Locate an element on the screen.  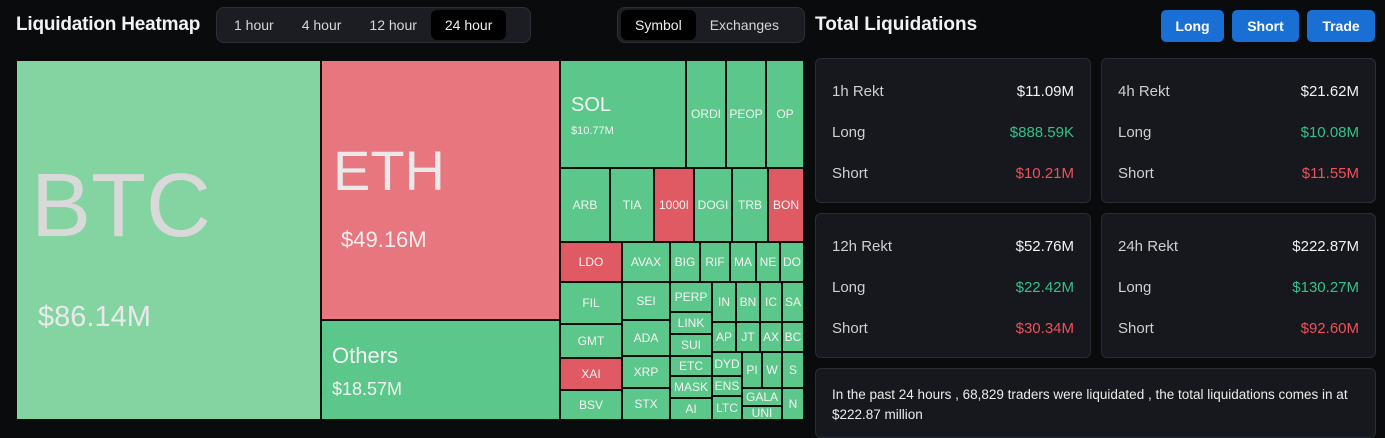
tile-rif: RIF is located at coordinates (715, 262).